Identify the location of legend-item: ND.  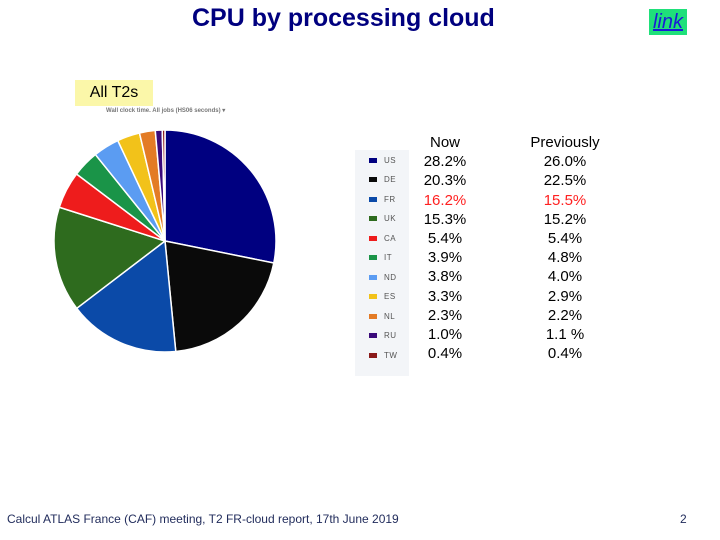
(383, 277).